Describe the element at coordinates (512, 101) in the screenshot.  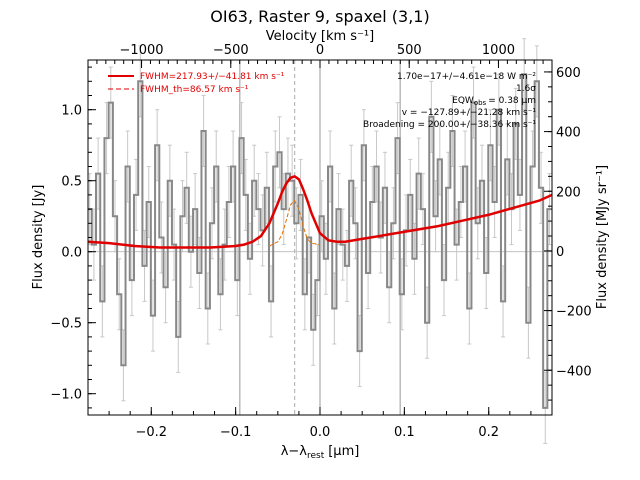
I see `annotation-eqw-value: = 0.38 μm` at that location.